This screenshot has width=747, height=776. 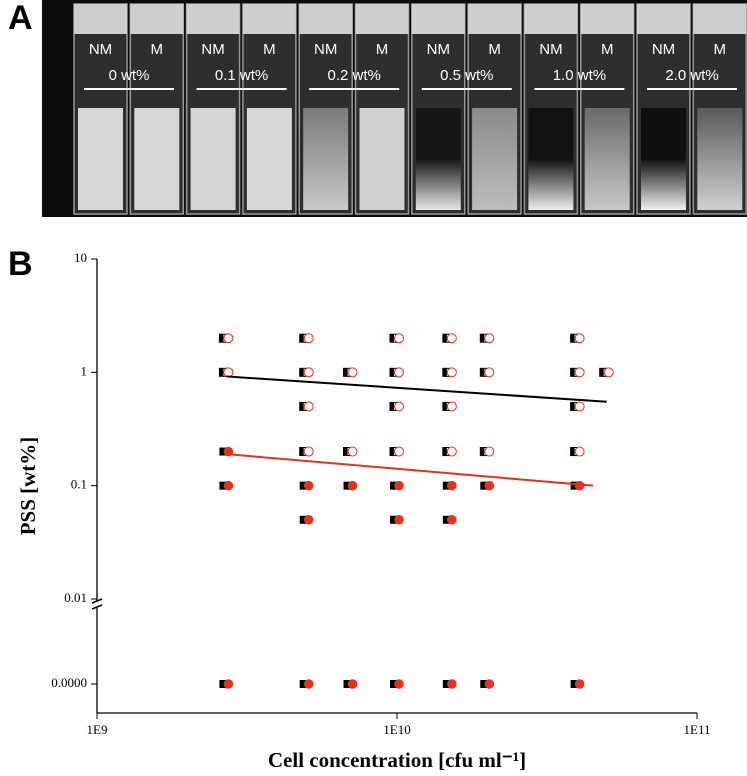 I want to click on concentration-label: 0 wt%, so click(x=129, y=75).